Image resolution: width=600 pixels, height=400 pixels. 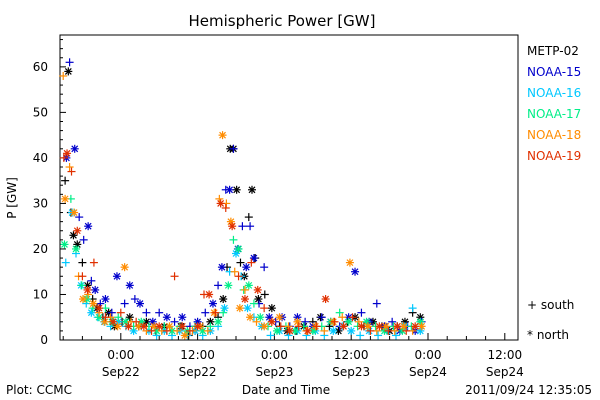 What do you see at coordinates (505, 372) in the screenshot?
I see `x-tick-date: Sep24` at bounding box center [505, 372].